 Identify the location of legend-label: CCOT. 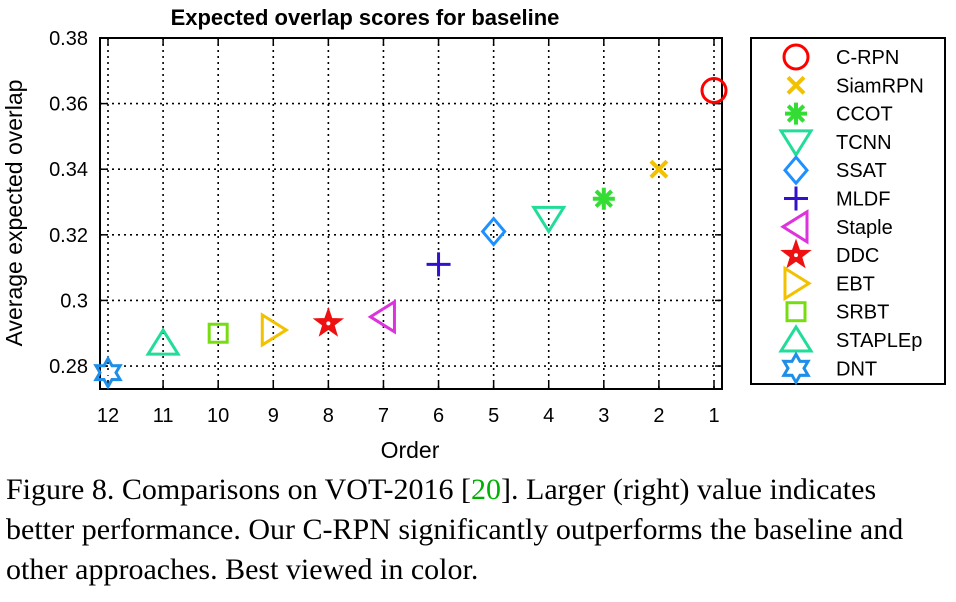
(864, 115).